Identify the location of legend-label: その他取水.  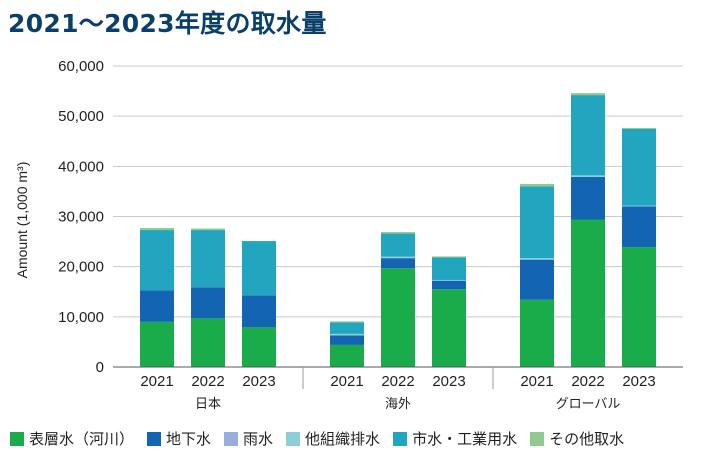
(587, 439).